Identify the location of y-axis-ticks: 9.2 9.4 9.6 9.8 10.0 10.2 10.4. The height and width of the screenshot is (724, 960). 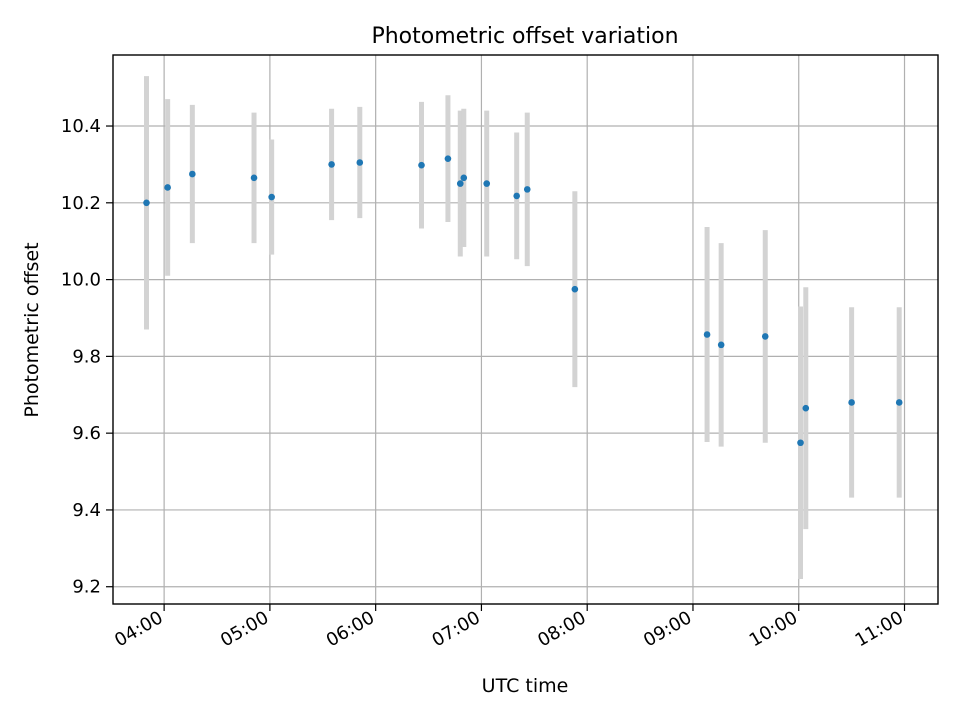
(87, 357).